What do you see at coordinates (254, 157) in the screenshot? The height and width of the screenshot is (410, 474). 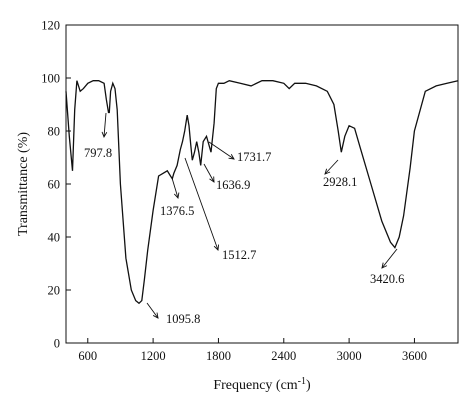 I see `annotation-label: 1731.7` at bounding box center [254, 157].